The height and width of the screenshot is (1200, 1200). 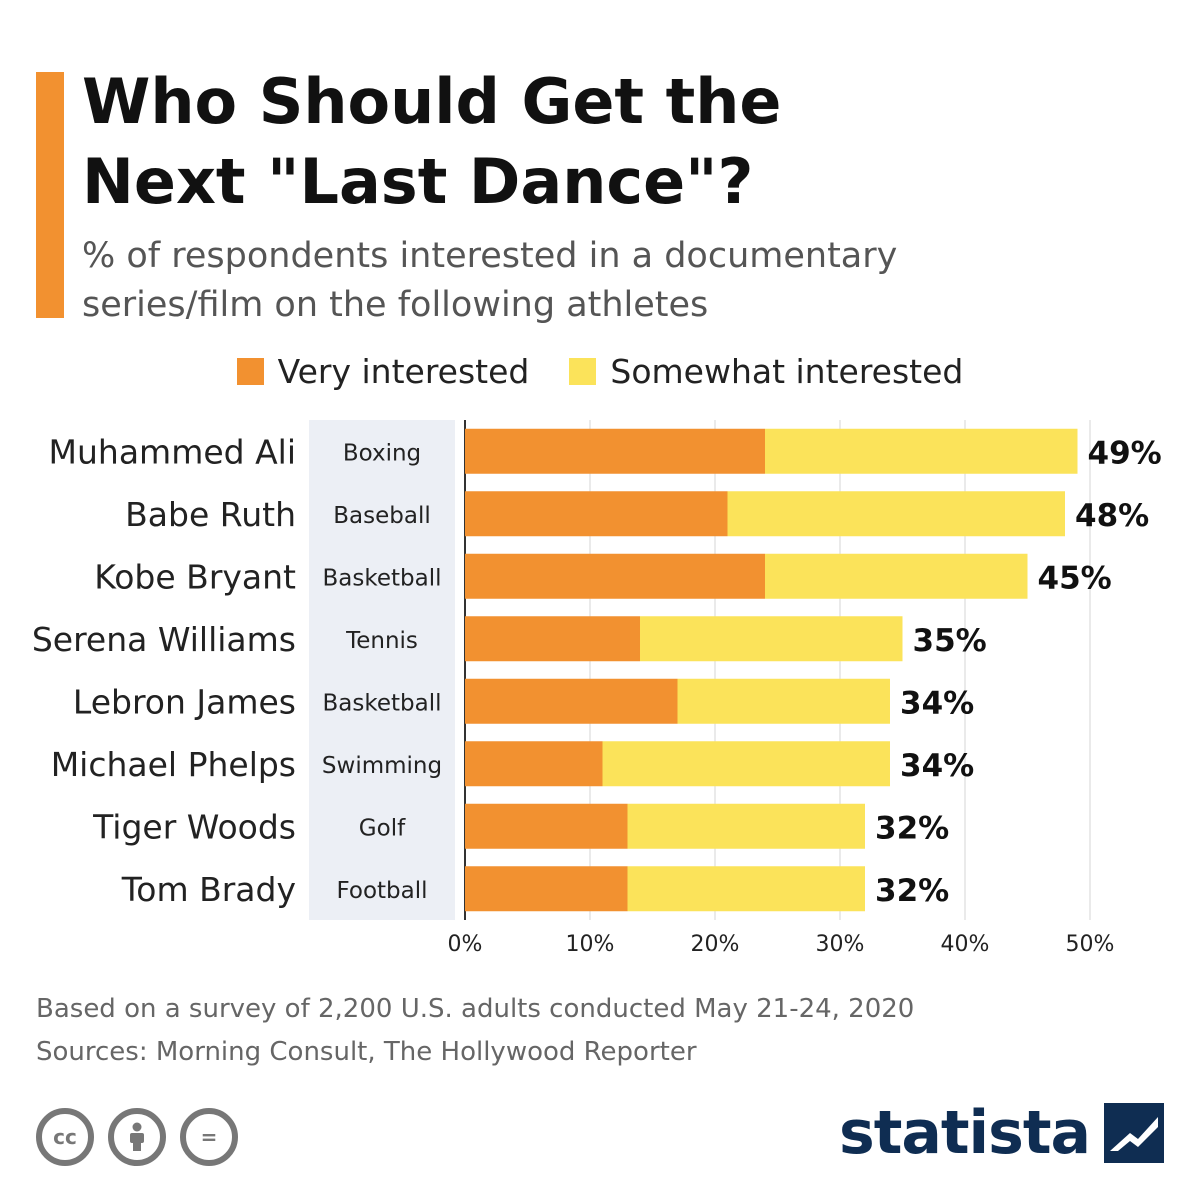 What do you see at coordinates (432, 101) in the screenshot?
I see `title-line-1: Who Should Get the` at bounding box center [432, 101].